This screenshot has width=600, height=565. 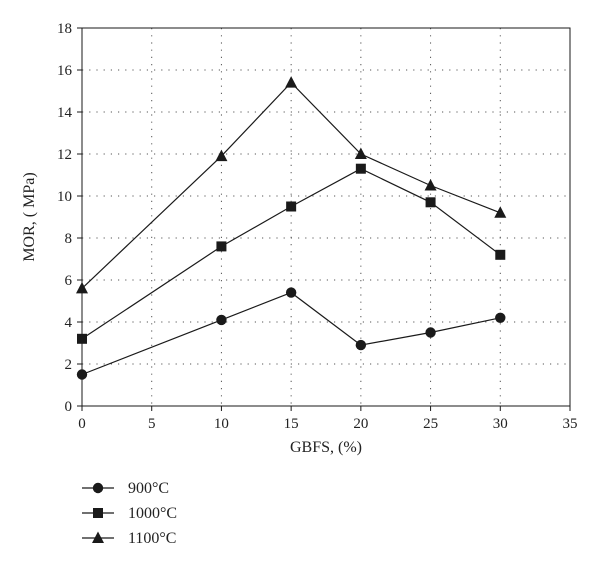 I want to click on legend-label: 1000°C, so click(x=152, y=513).